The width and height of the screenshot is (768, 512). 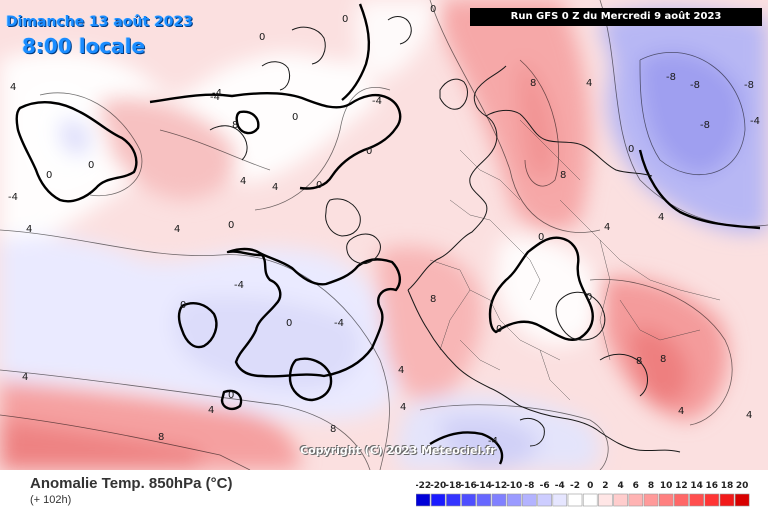 What do you see at coordinates (605, 486) in the screenshot?
I see `legend-tick-label: 2` at bounding box center [605, 486].